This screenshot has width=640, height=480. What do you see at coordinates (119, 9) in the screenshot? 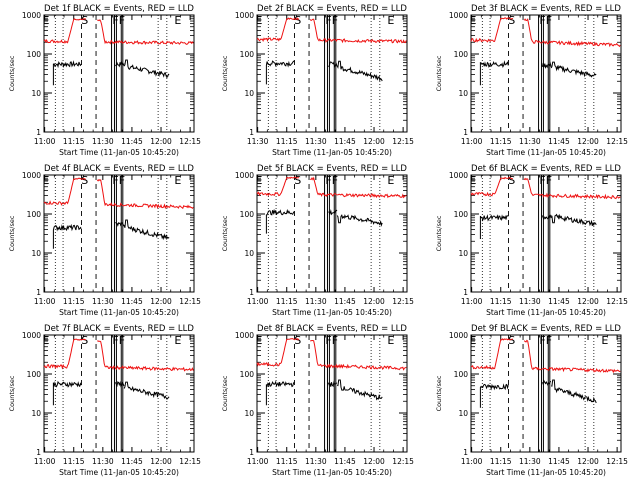
I see `chart-title: Det 1f BLACK = Events, RED = LLD` at bounding box center [119, 9].